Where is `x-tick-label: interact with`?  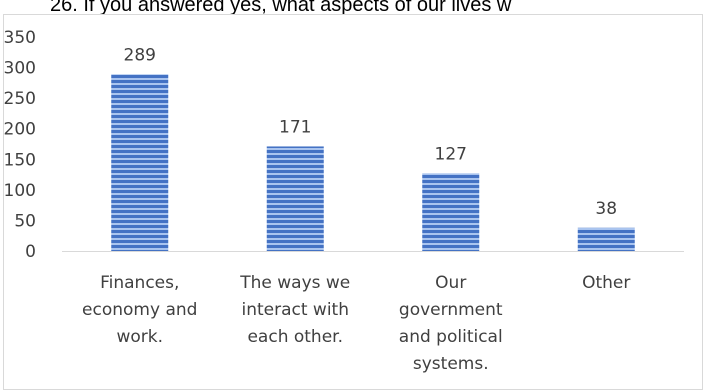
x-tick-label: interact with is located at coordinates (295, 310).